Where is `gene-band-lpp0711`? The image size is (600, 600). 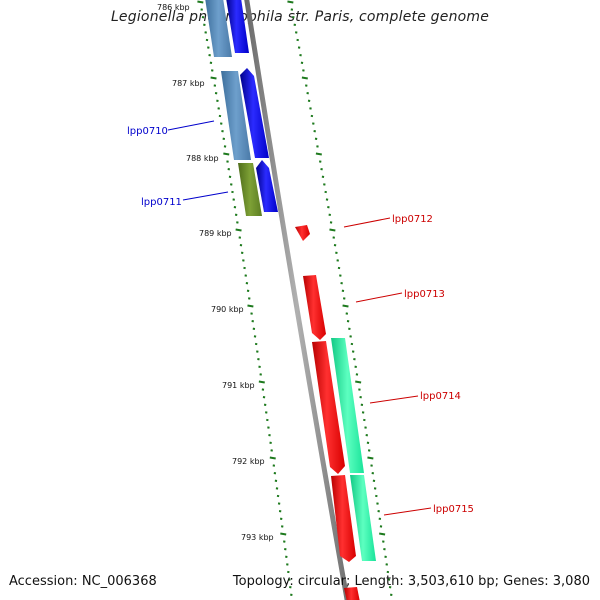 gene-band-lpp0711 is located at coordinates (250, 189).